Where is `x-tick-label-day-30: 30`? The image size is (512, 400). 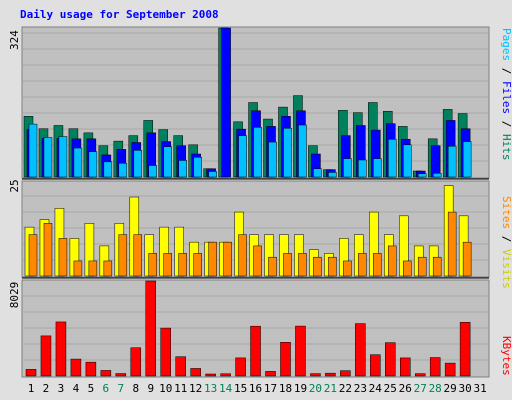
x-tick-label-day-30: 30 is located at coordinates (465, 388).